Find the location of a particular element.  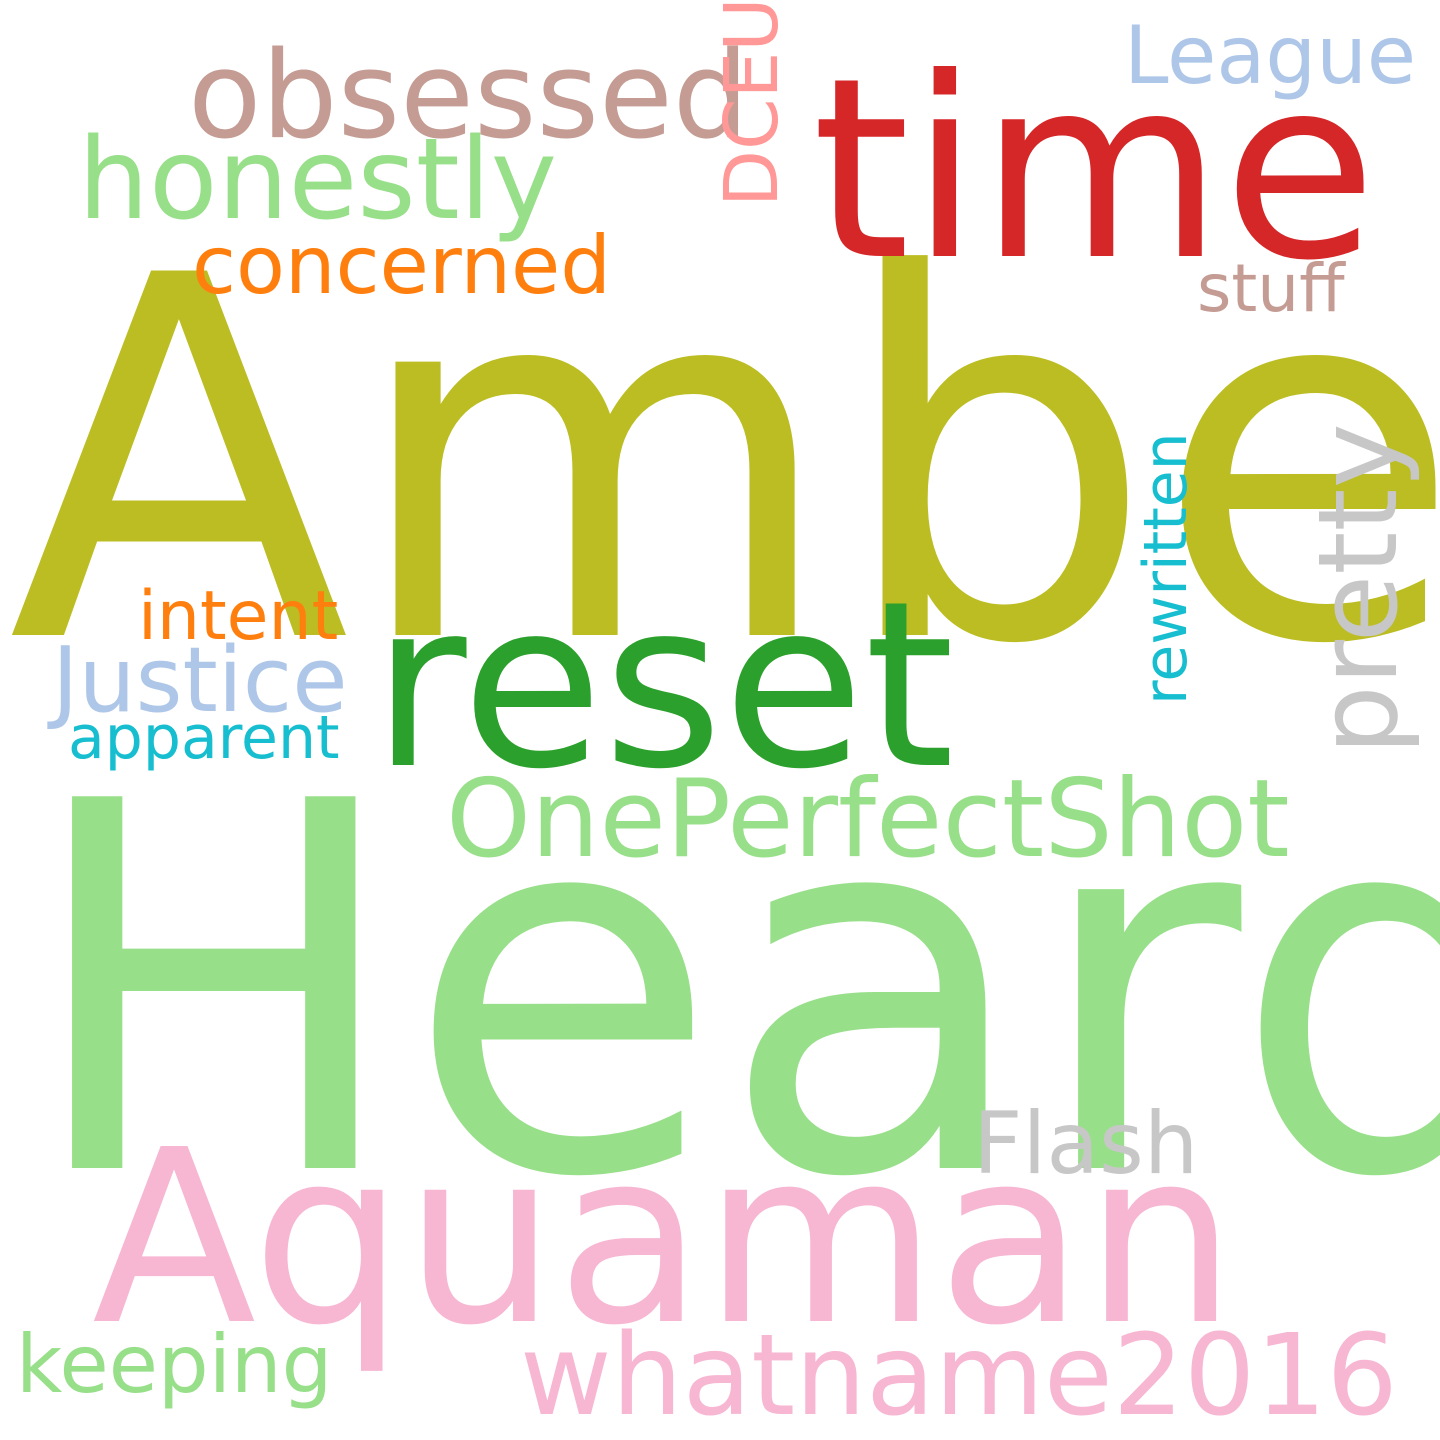

word-time: time is located at coordinates (1094, 169).